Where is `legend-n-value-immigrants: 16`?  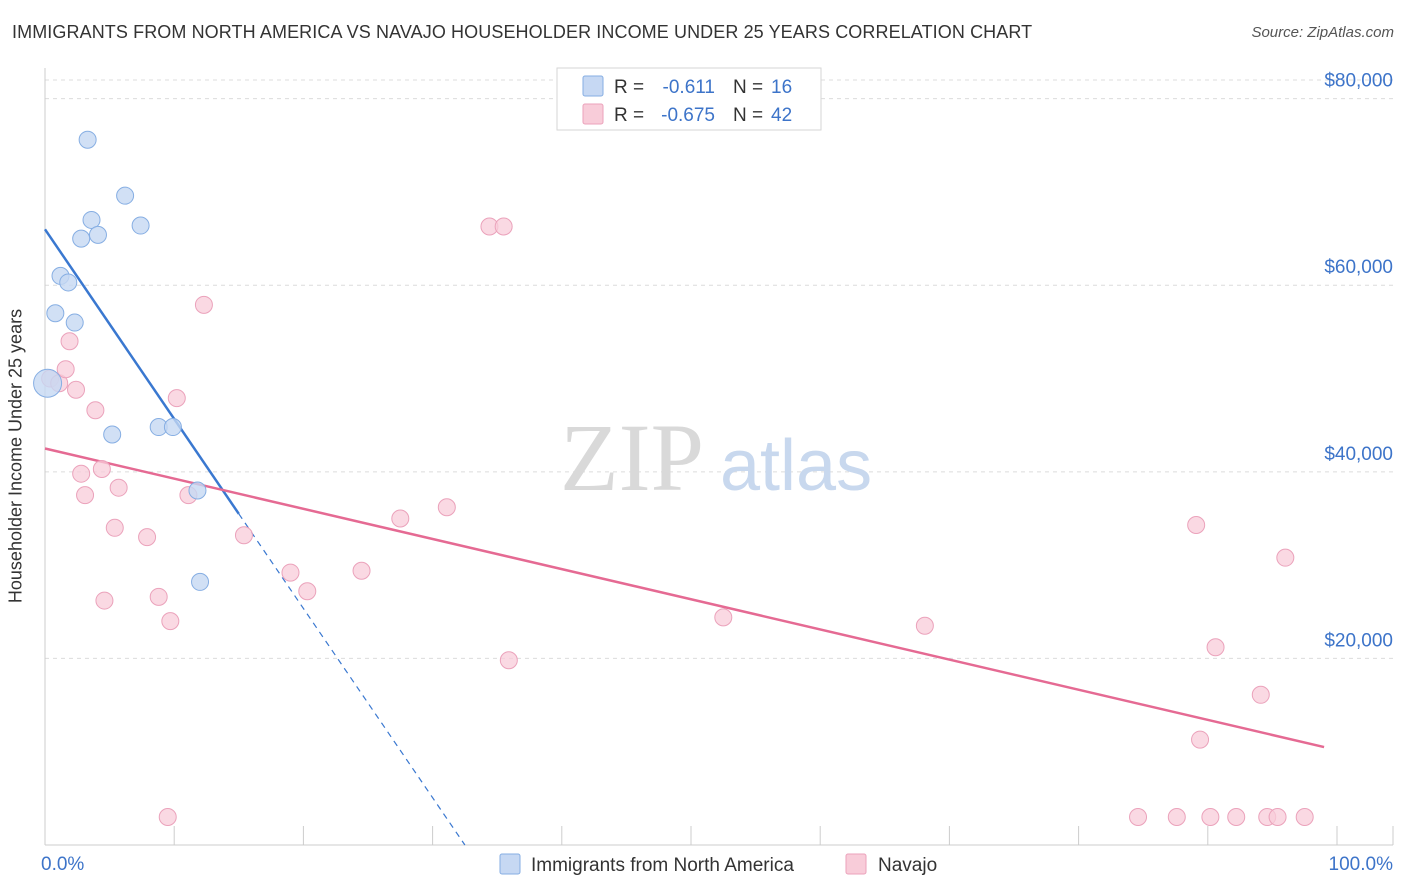
legend-n-value-immigrants: 16 is located at coordinates (781, 87).